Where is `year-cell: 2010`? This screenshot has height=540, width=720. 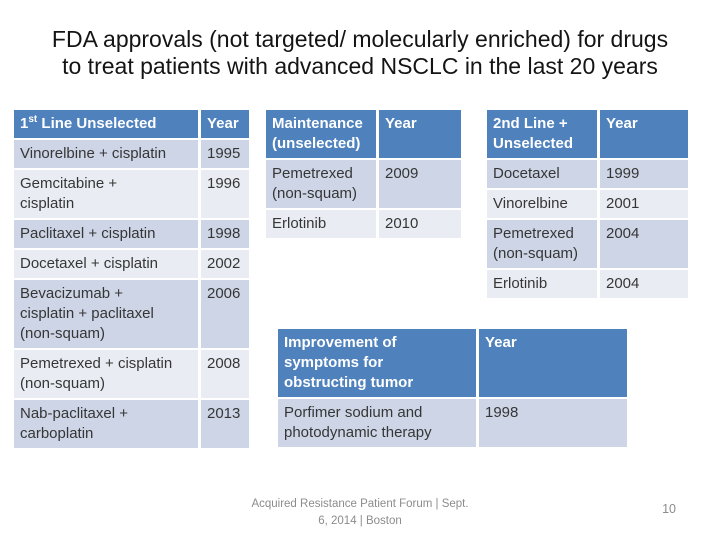
year-cell: 2010 is located at coordinates (420, 224).